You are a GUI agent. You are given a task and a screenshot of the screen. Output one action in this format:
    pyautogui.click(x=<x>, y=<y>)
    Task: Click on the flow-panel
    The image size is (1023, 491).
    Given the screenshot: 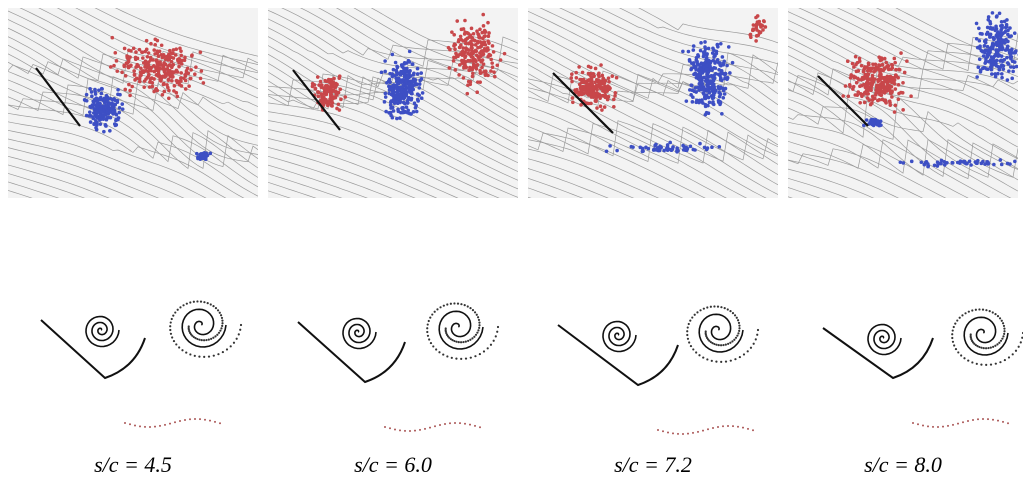 What is the action you would take?
    pyautogui.click(x=133, y=103)
    